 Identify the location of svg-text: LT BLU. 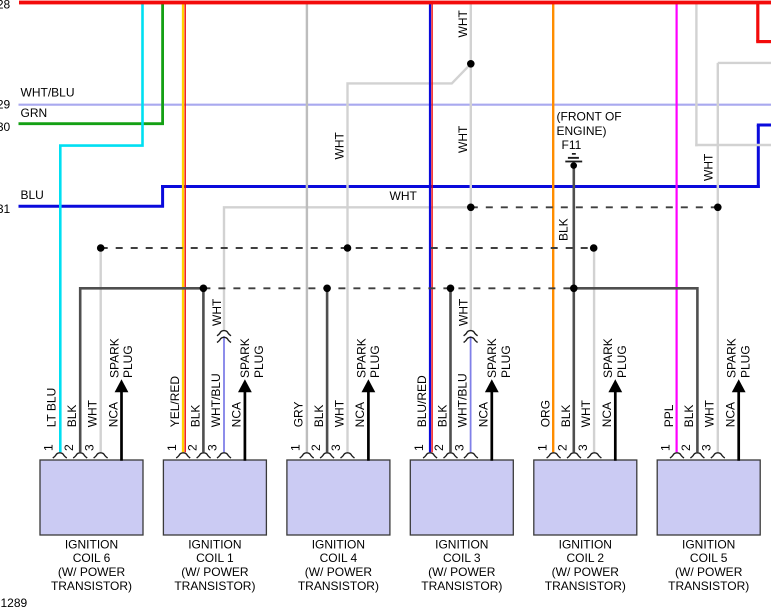
(52, 408).